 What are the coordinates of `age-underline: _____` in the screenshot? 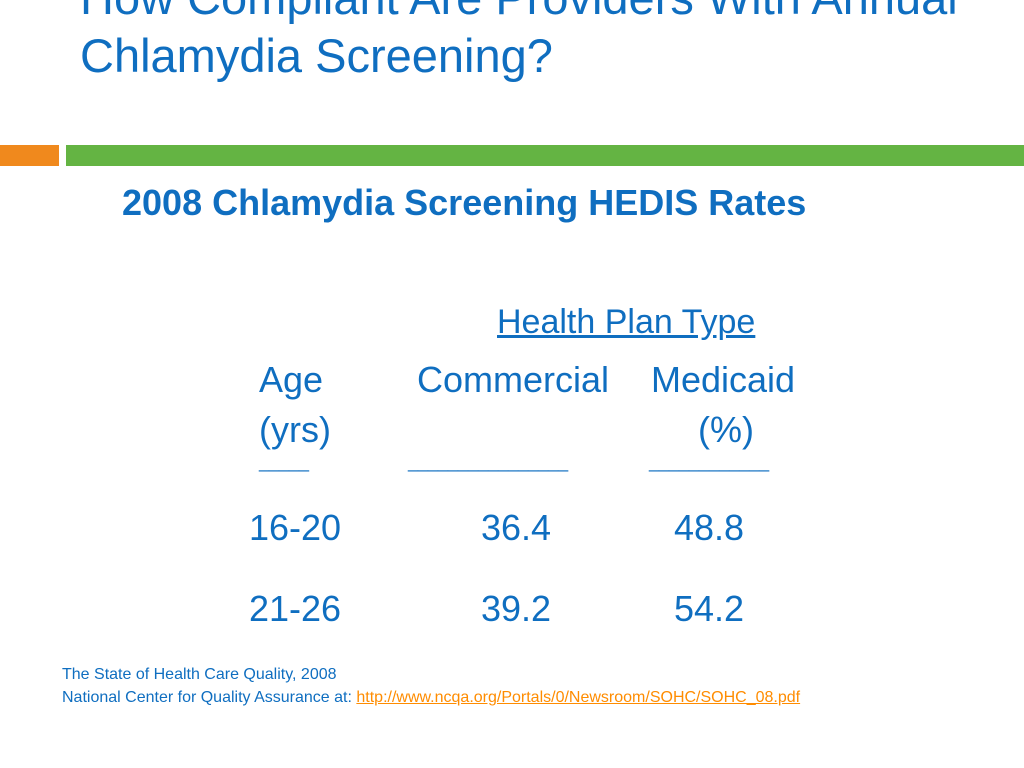 It's located at (284, 462).